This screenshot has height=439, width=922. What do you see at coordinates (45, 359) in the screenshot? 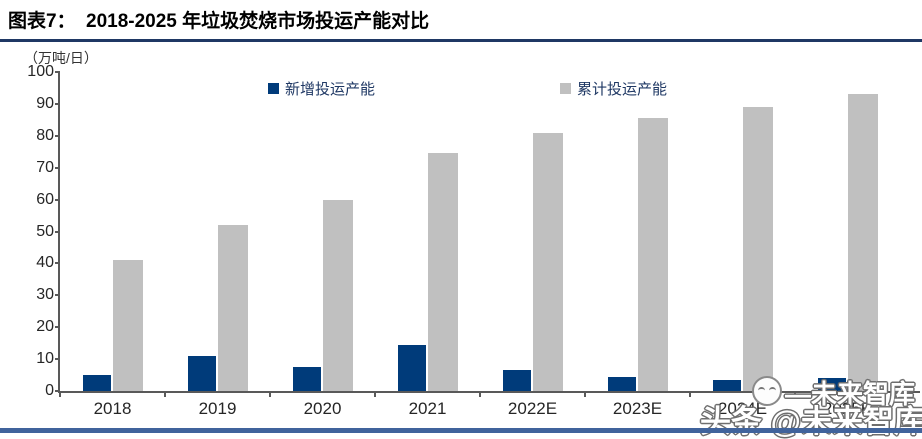
I see `y-axis-label-10: 10` at bounding box center [45, 359].